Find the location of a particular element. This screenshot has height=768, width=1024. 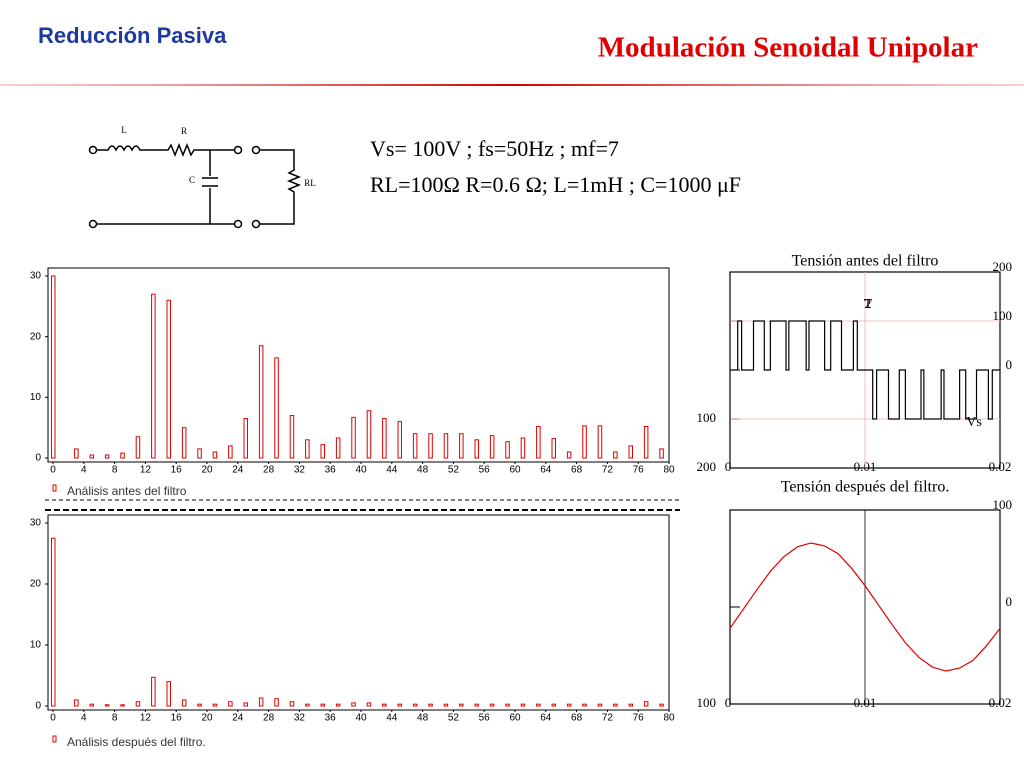

x-tick-label: 72 is located at coordinates (608, 470).